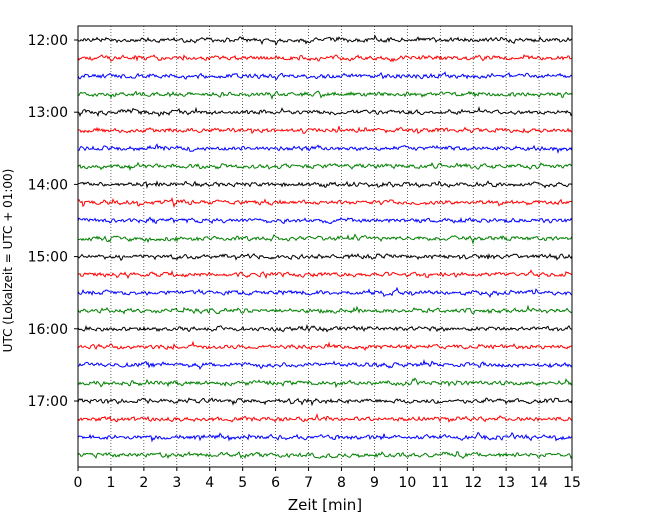  I want to click on x-tick-label: 0, so click(78, 483).